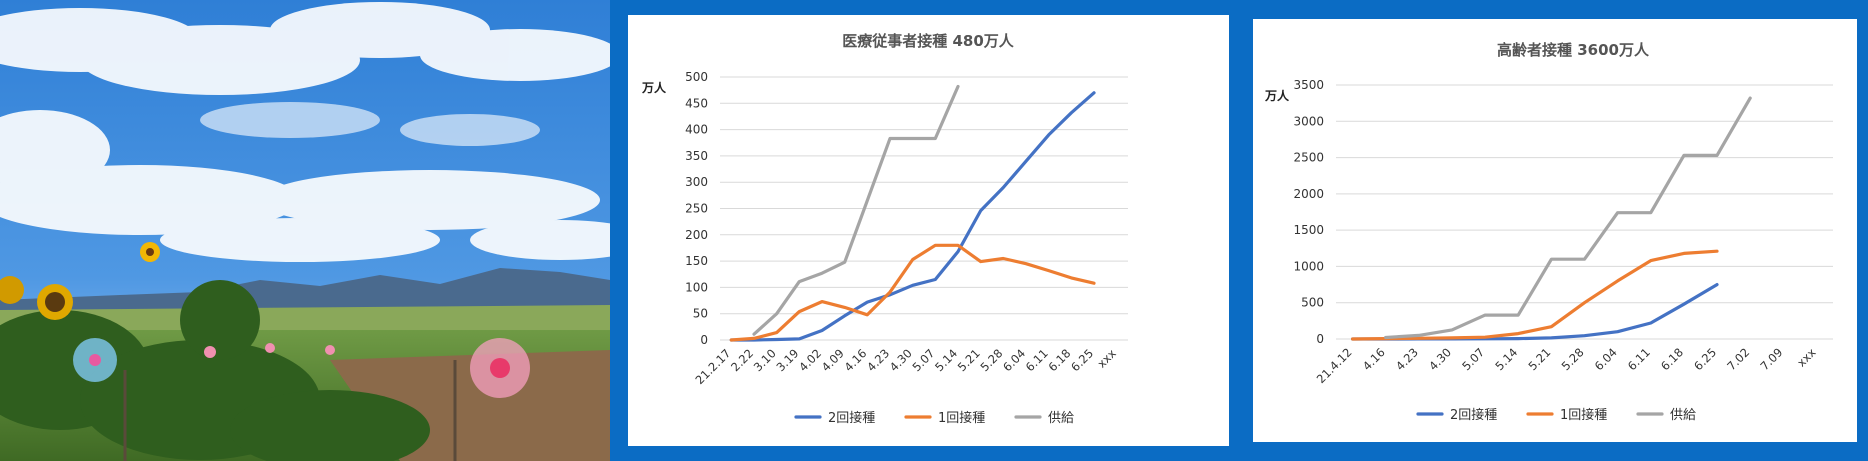 The height and width of the screenshot is (461, 1868). Describe the element at coordinates (787, 360) in the screenshot. I see `x-tick-label: 3.19` at that location.